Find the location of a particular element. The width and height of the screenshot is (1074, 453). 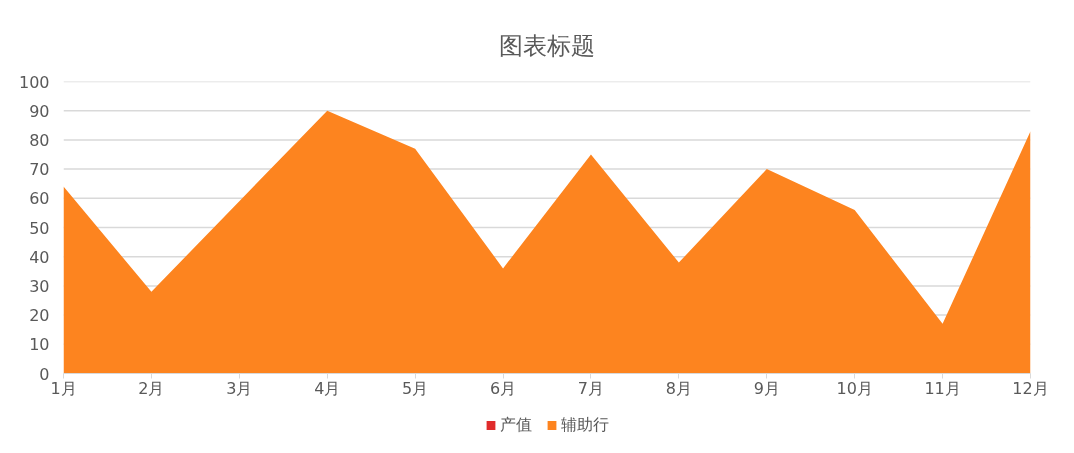

x-tick-label: 10月 is located at coordinates (854, 388).